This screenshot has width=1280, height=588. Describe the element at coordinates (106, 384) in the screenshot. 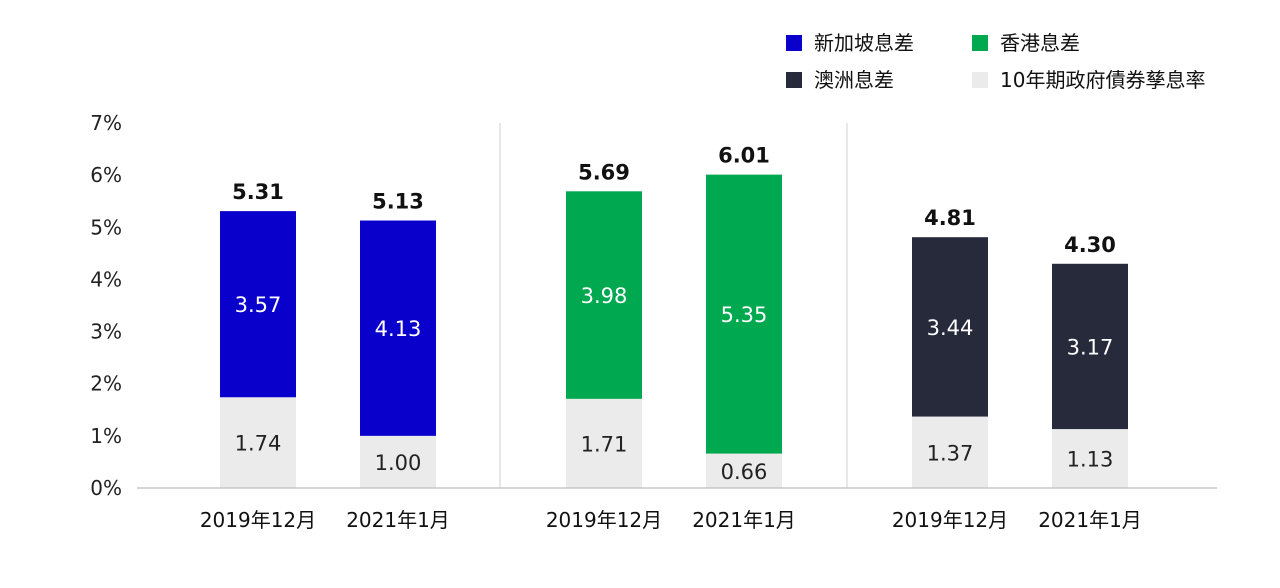

I see `y-tick-label: 2%` at that location.